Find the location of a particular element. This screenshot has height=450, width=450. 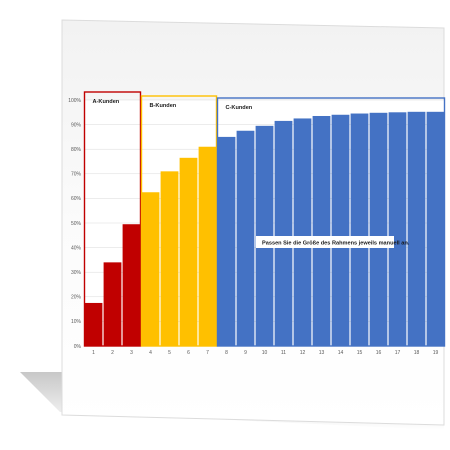

y-tick-label: 50% is located at coordinates (76, 224).